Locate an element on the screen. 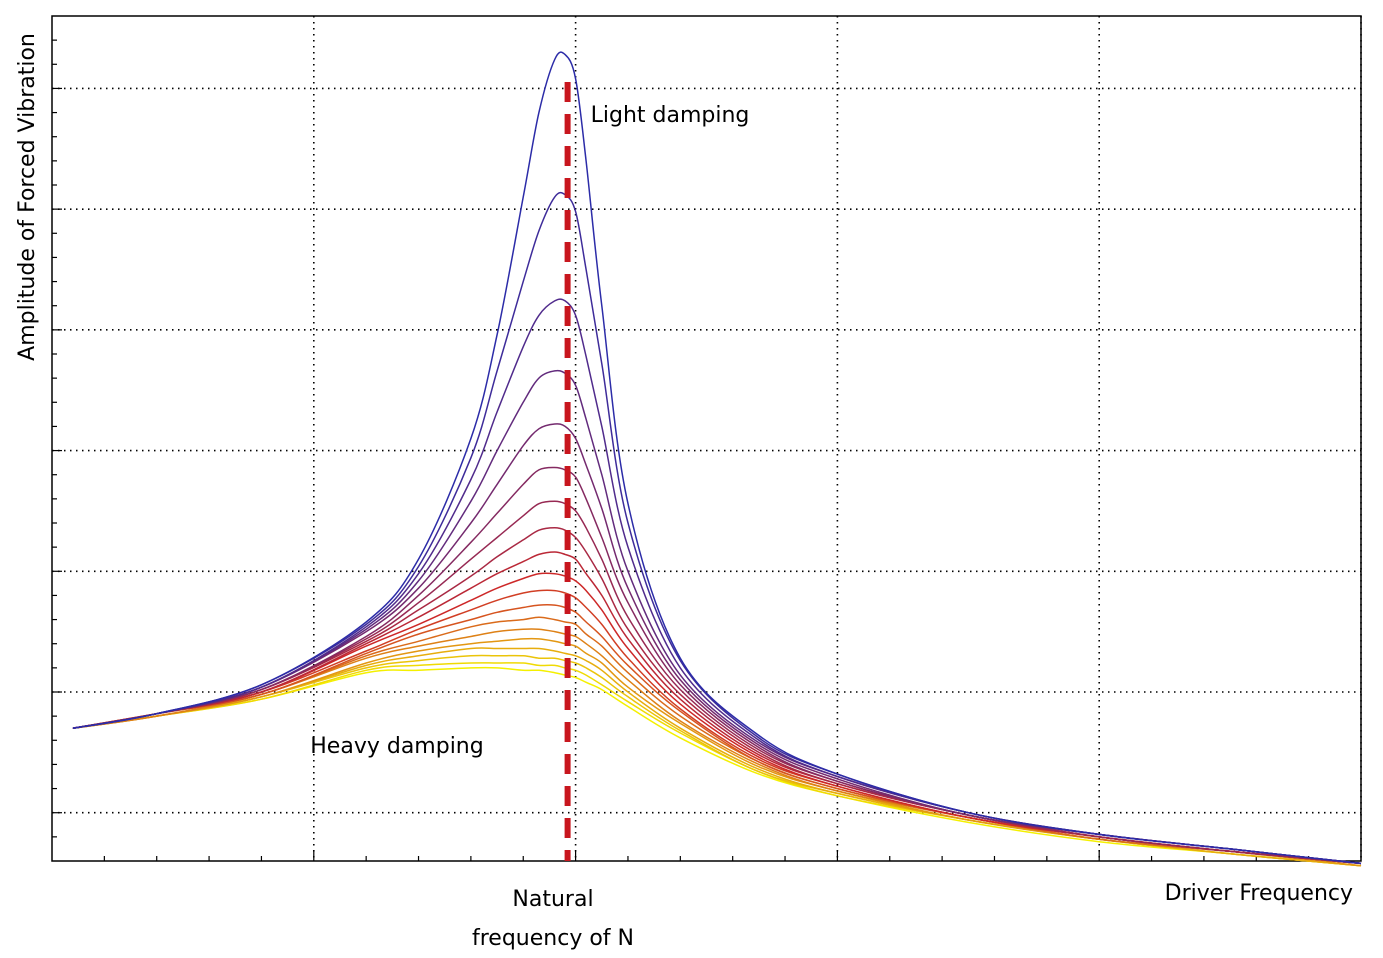 Image resolution: width=1383 pixels, height=958 pixels. heavy-damping-label: Heavy damping is located at coordinates (396, 746).